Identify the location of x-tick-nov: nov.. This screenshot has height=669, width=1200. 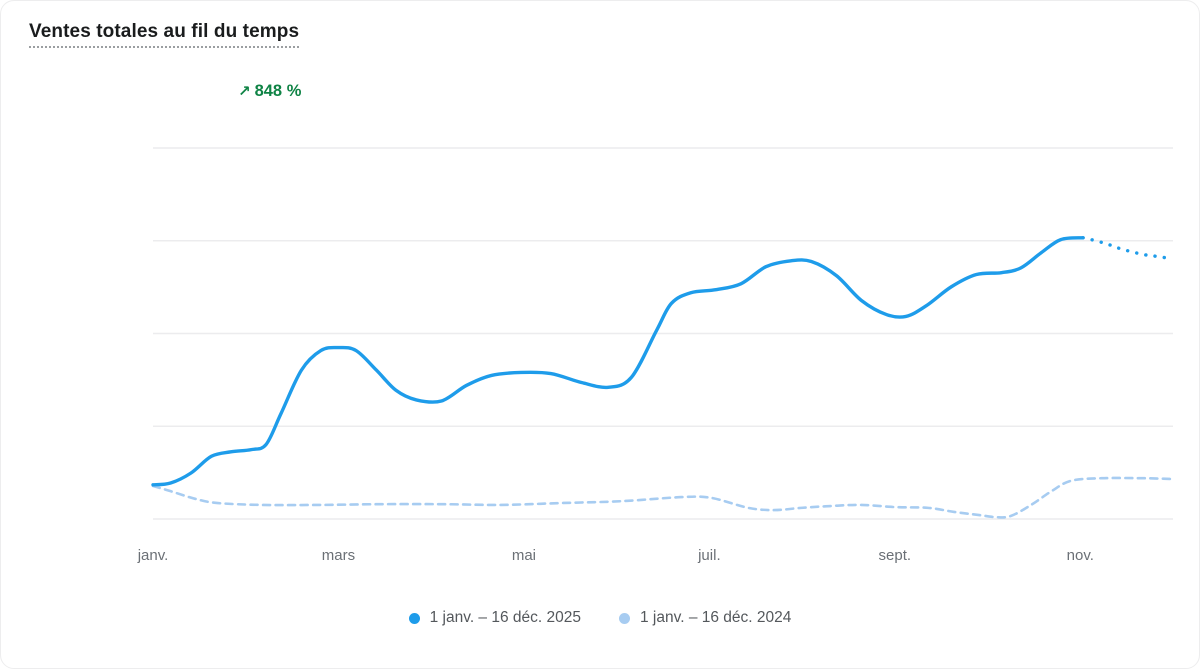
(1080, 555).